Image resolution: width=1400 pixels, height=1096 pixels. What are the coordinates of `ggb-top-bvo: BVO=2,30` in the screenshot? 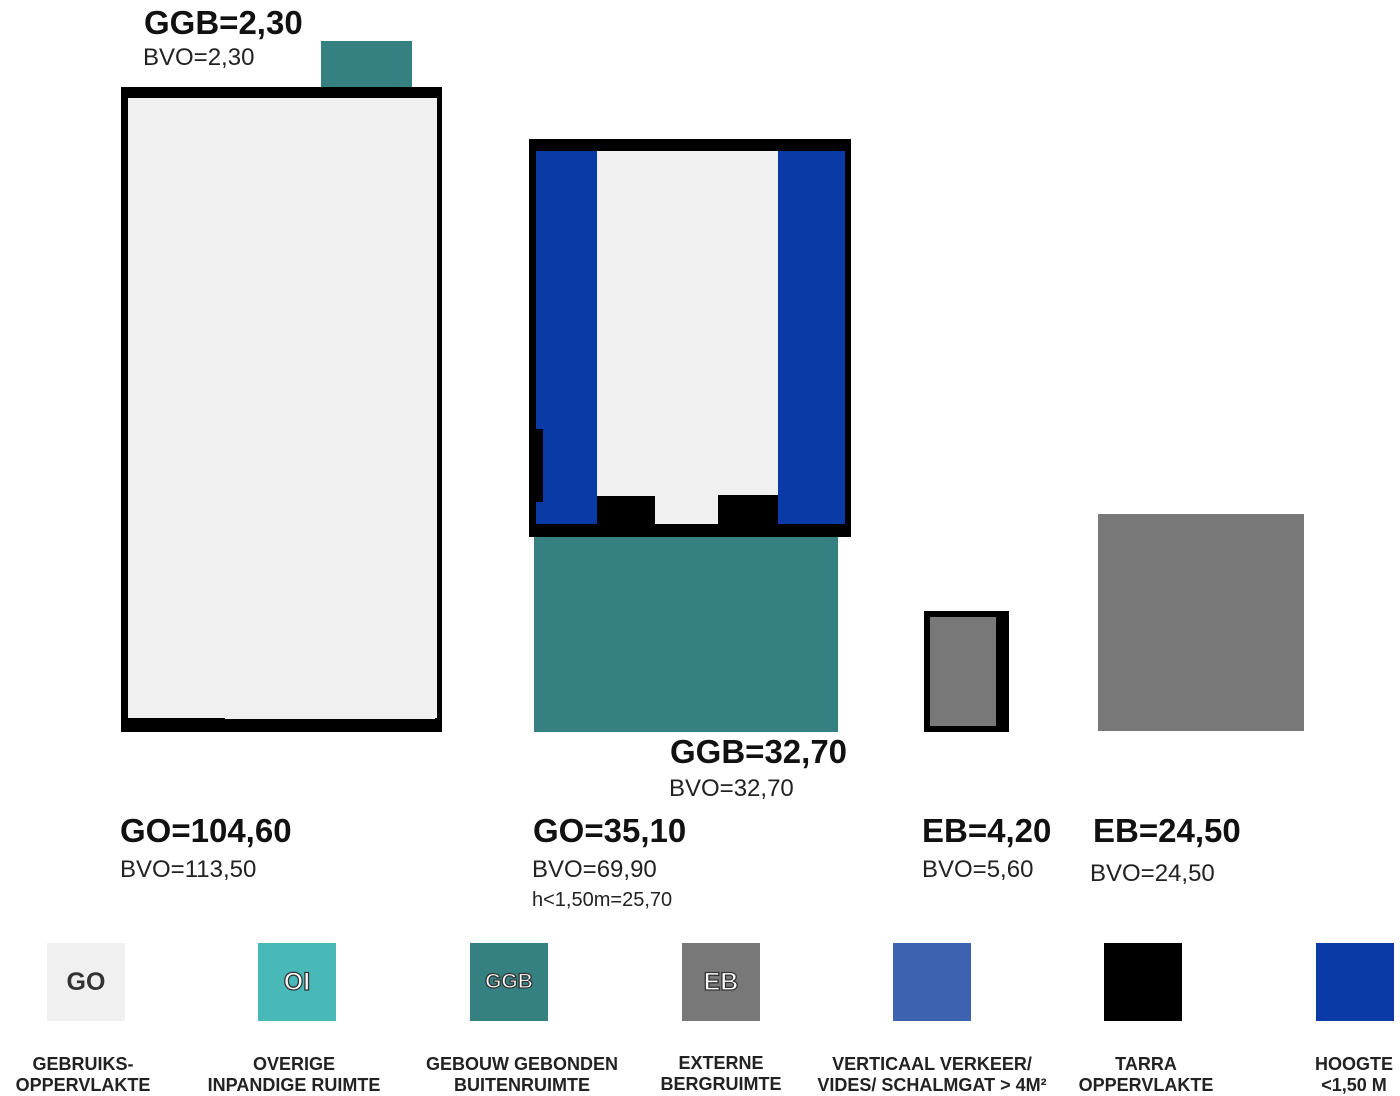 It's located at (199, 57).